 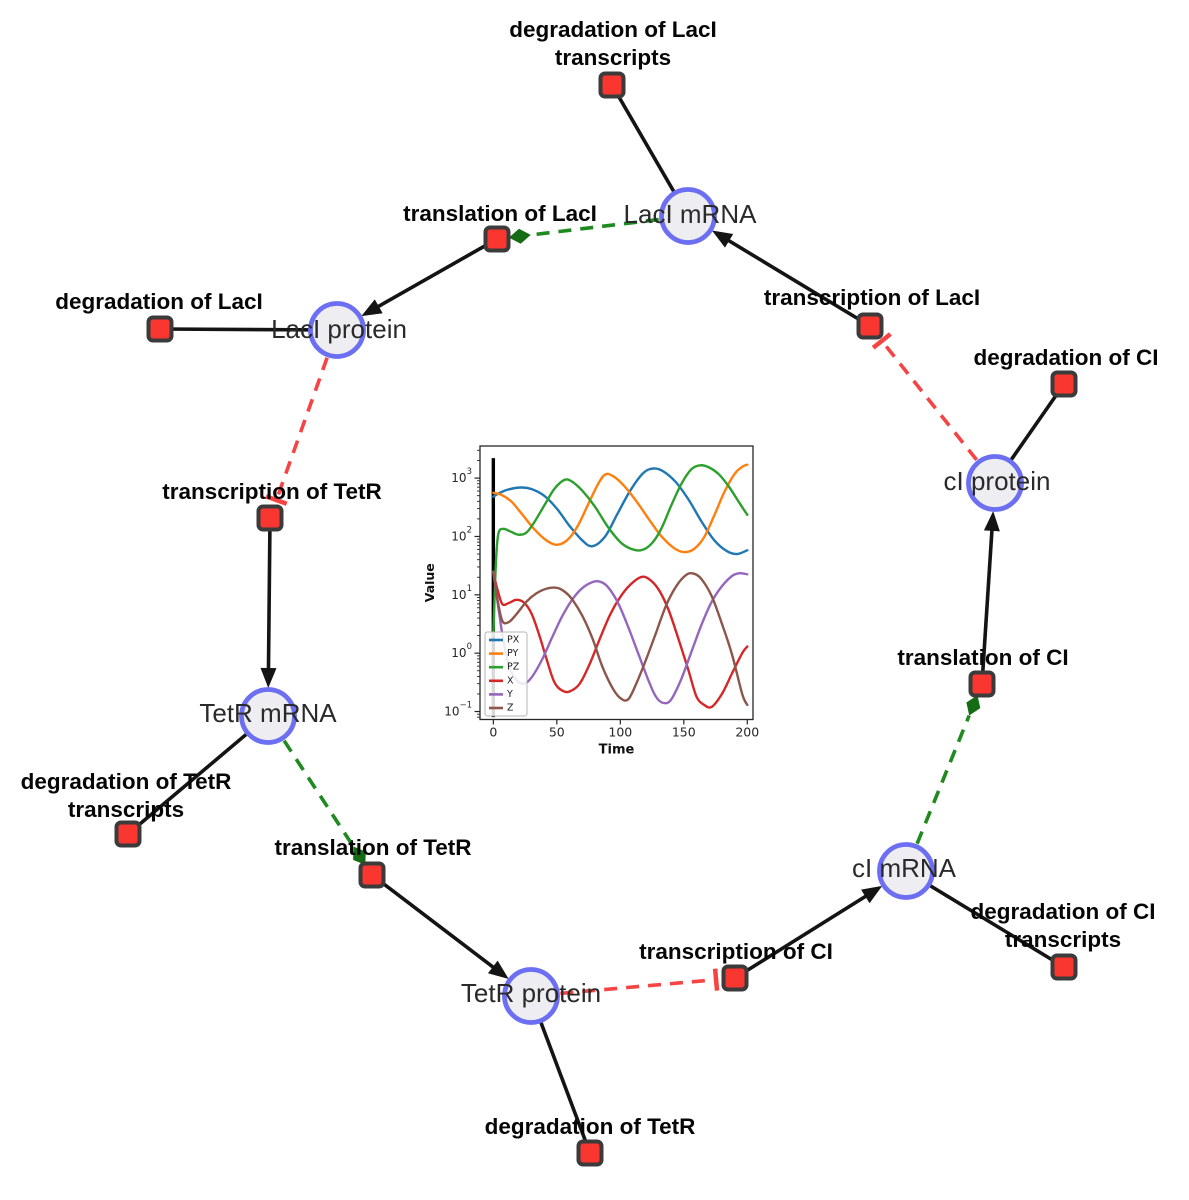 What do you see at coordinates (128, 834) in the screenshot?
I see `reaction-node-deg-tetr-transcripts` at bounding box center [128, 834].